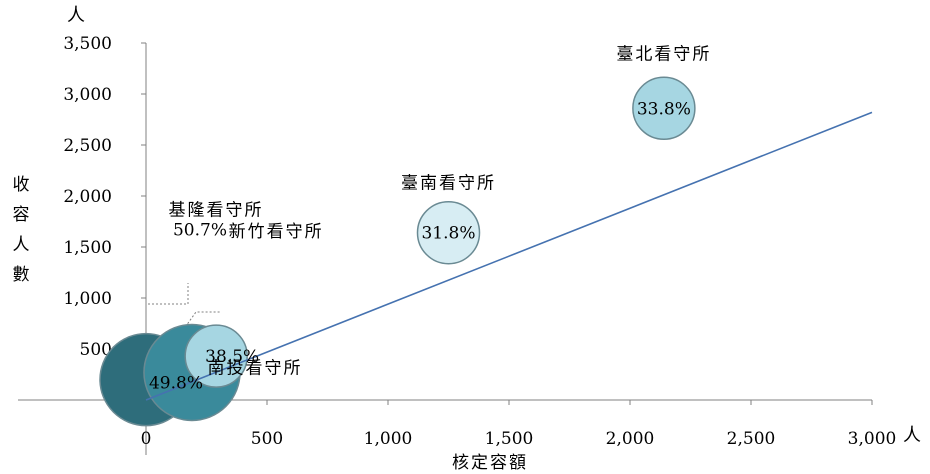 The height and width of the screenshot is (474, 930). What do you see at coordinates (630, 439) in the screenshot?
I see `x-tick-label: 2,000` at bounding box center [630, 439].